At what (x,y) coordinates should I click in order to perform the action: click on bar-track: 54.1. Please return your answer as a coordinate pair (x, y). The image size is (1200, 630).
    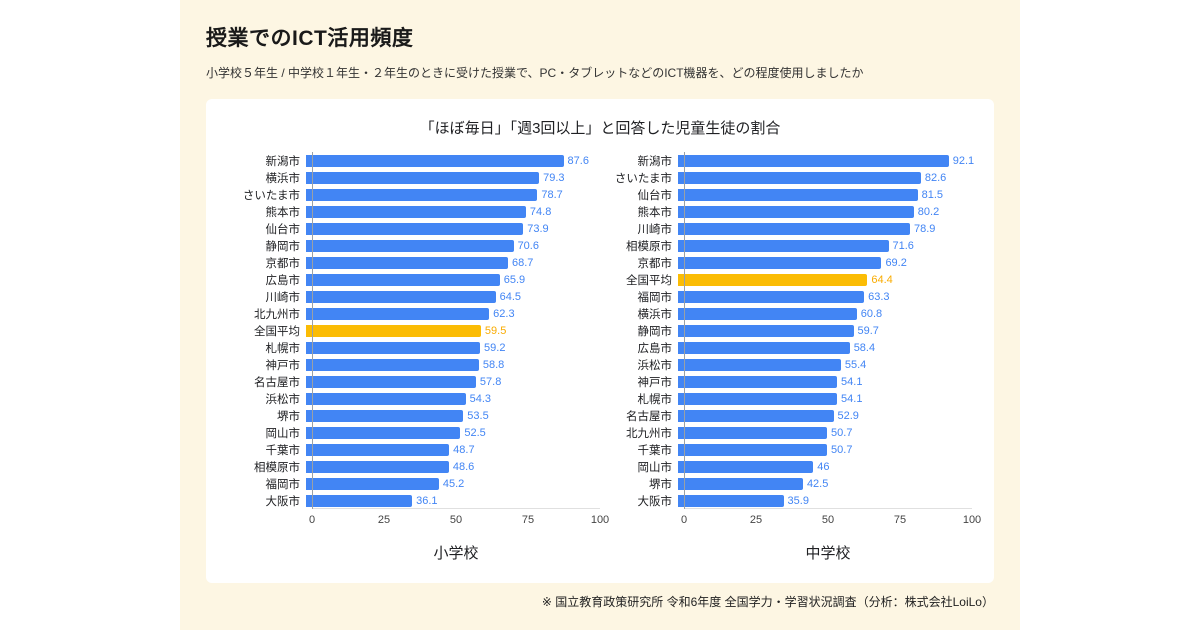
    Looking at the image, I should click on (825, 398).